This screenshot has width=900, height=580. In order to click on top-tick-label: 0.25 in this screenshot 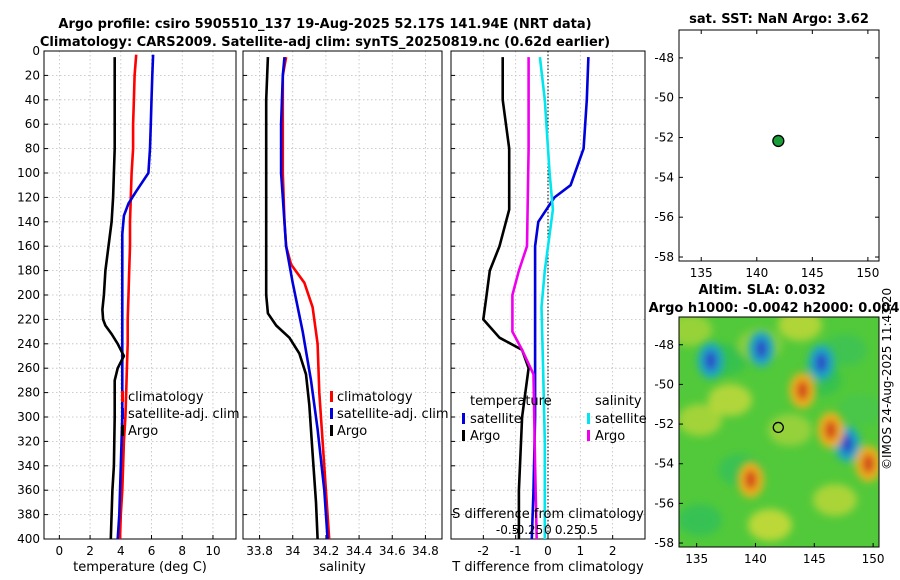, I will do `click(568, 530)`.